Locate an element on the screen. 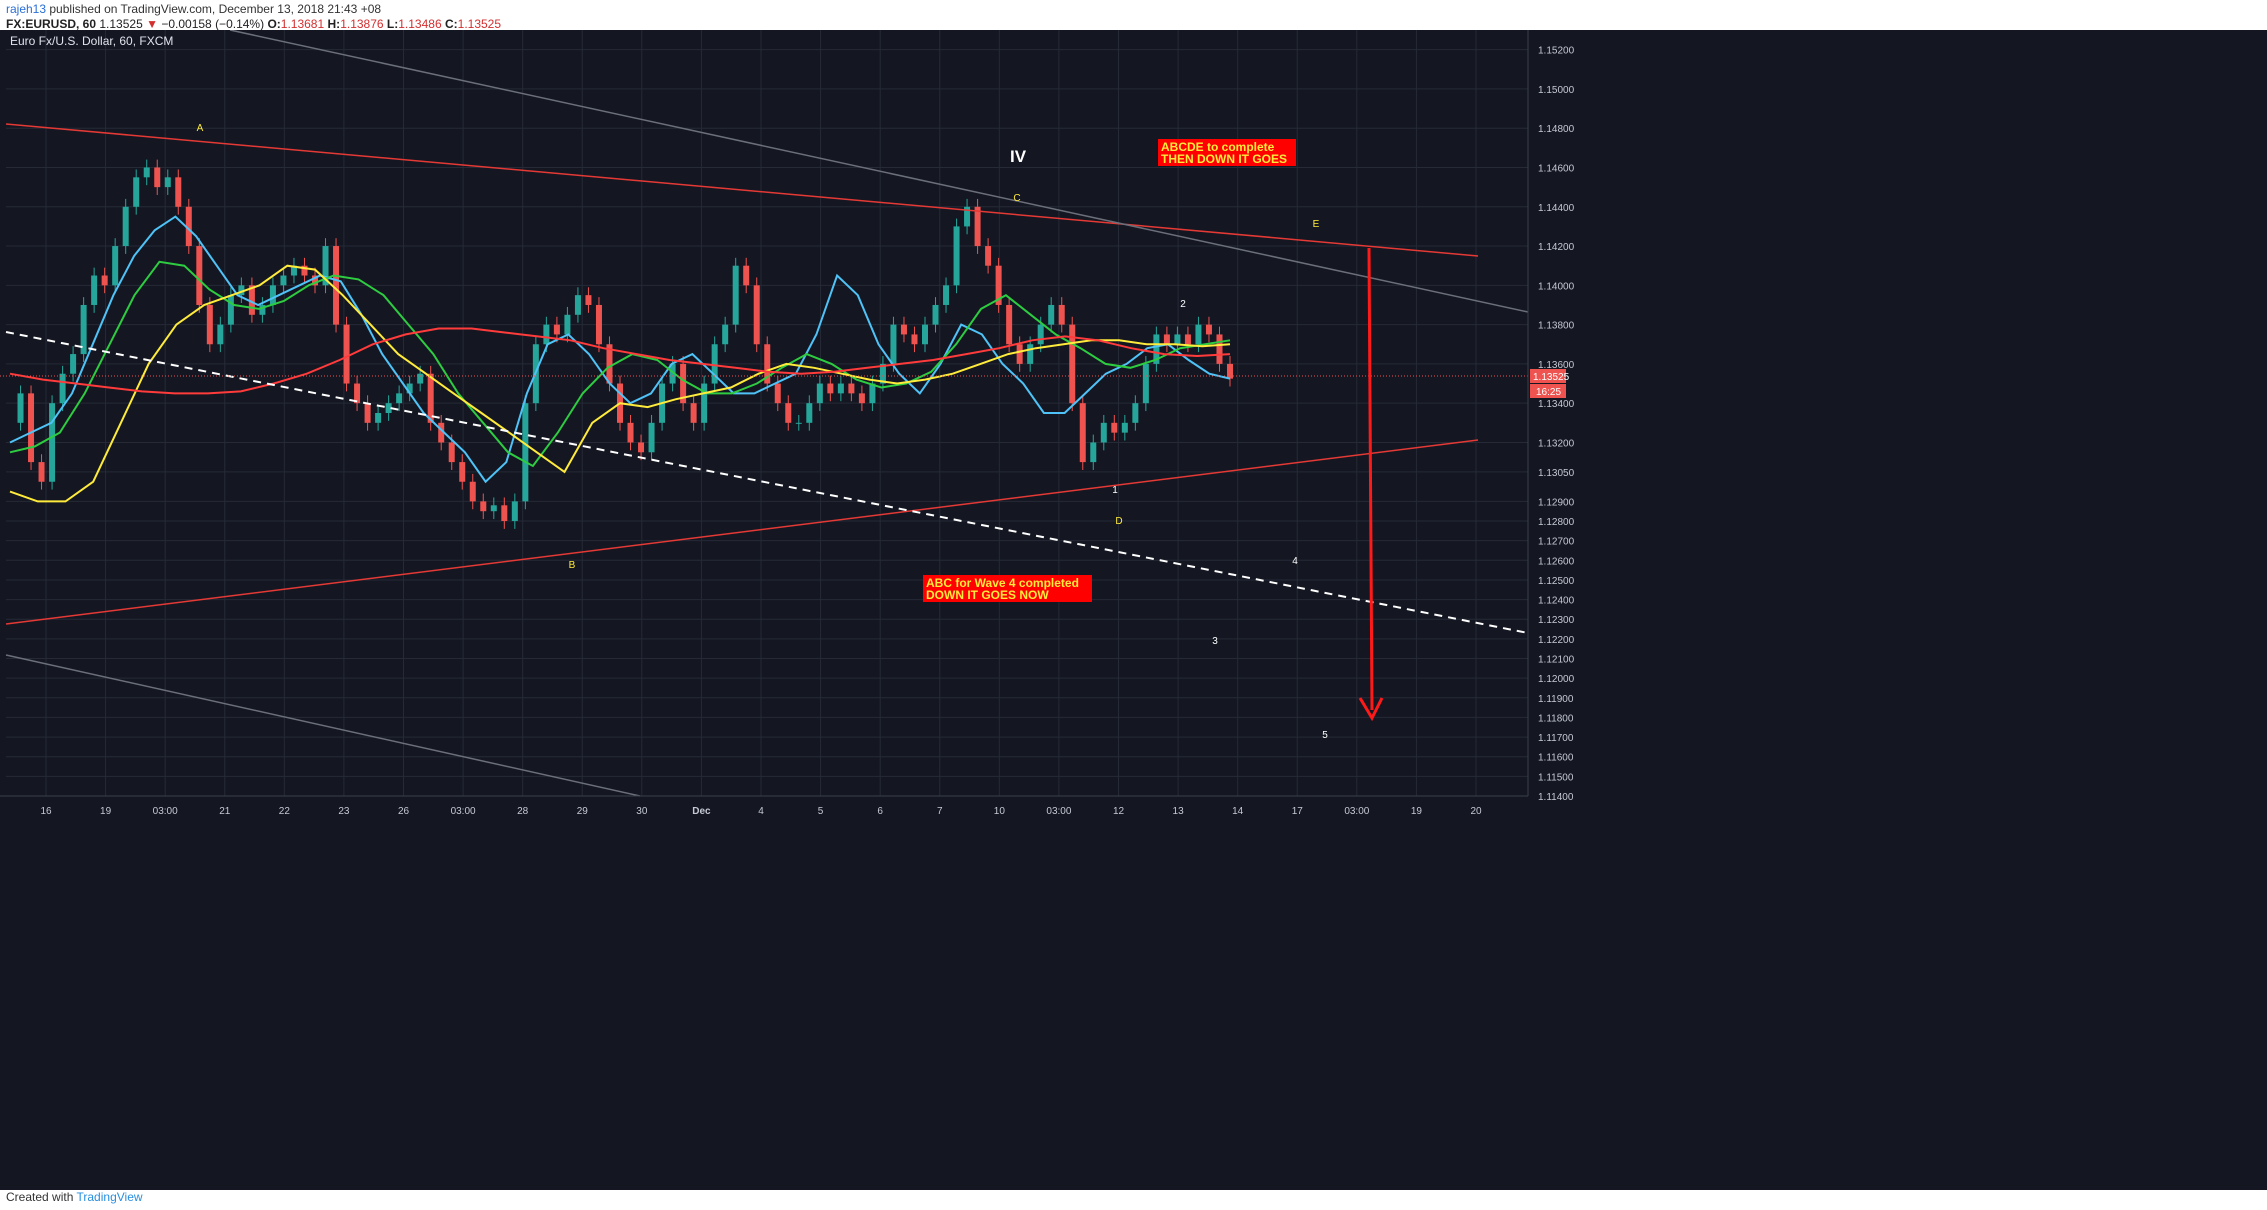 The height and width of the screenshot is (1210, 2267). ema-cyan-line is located at coordinates (620, 349).